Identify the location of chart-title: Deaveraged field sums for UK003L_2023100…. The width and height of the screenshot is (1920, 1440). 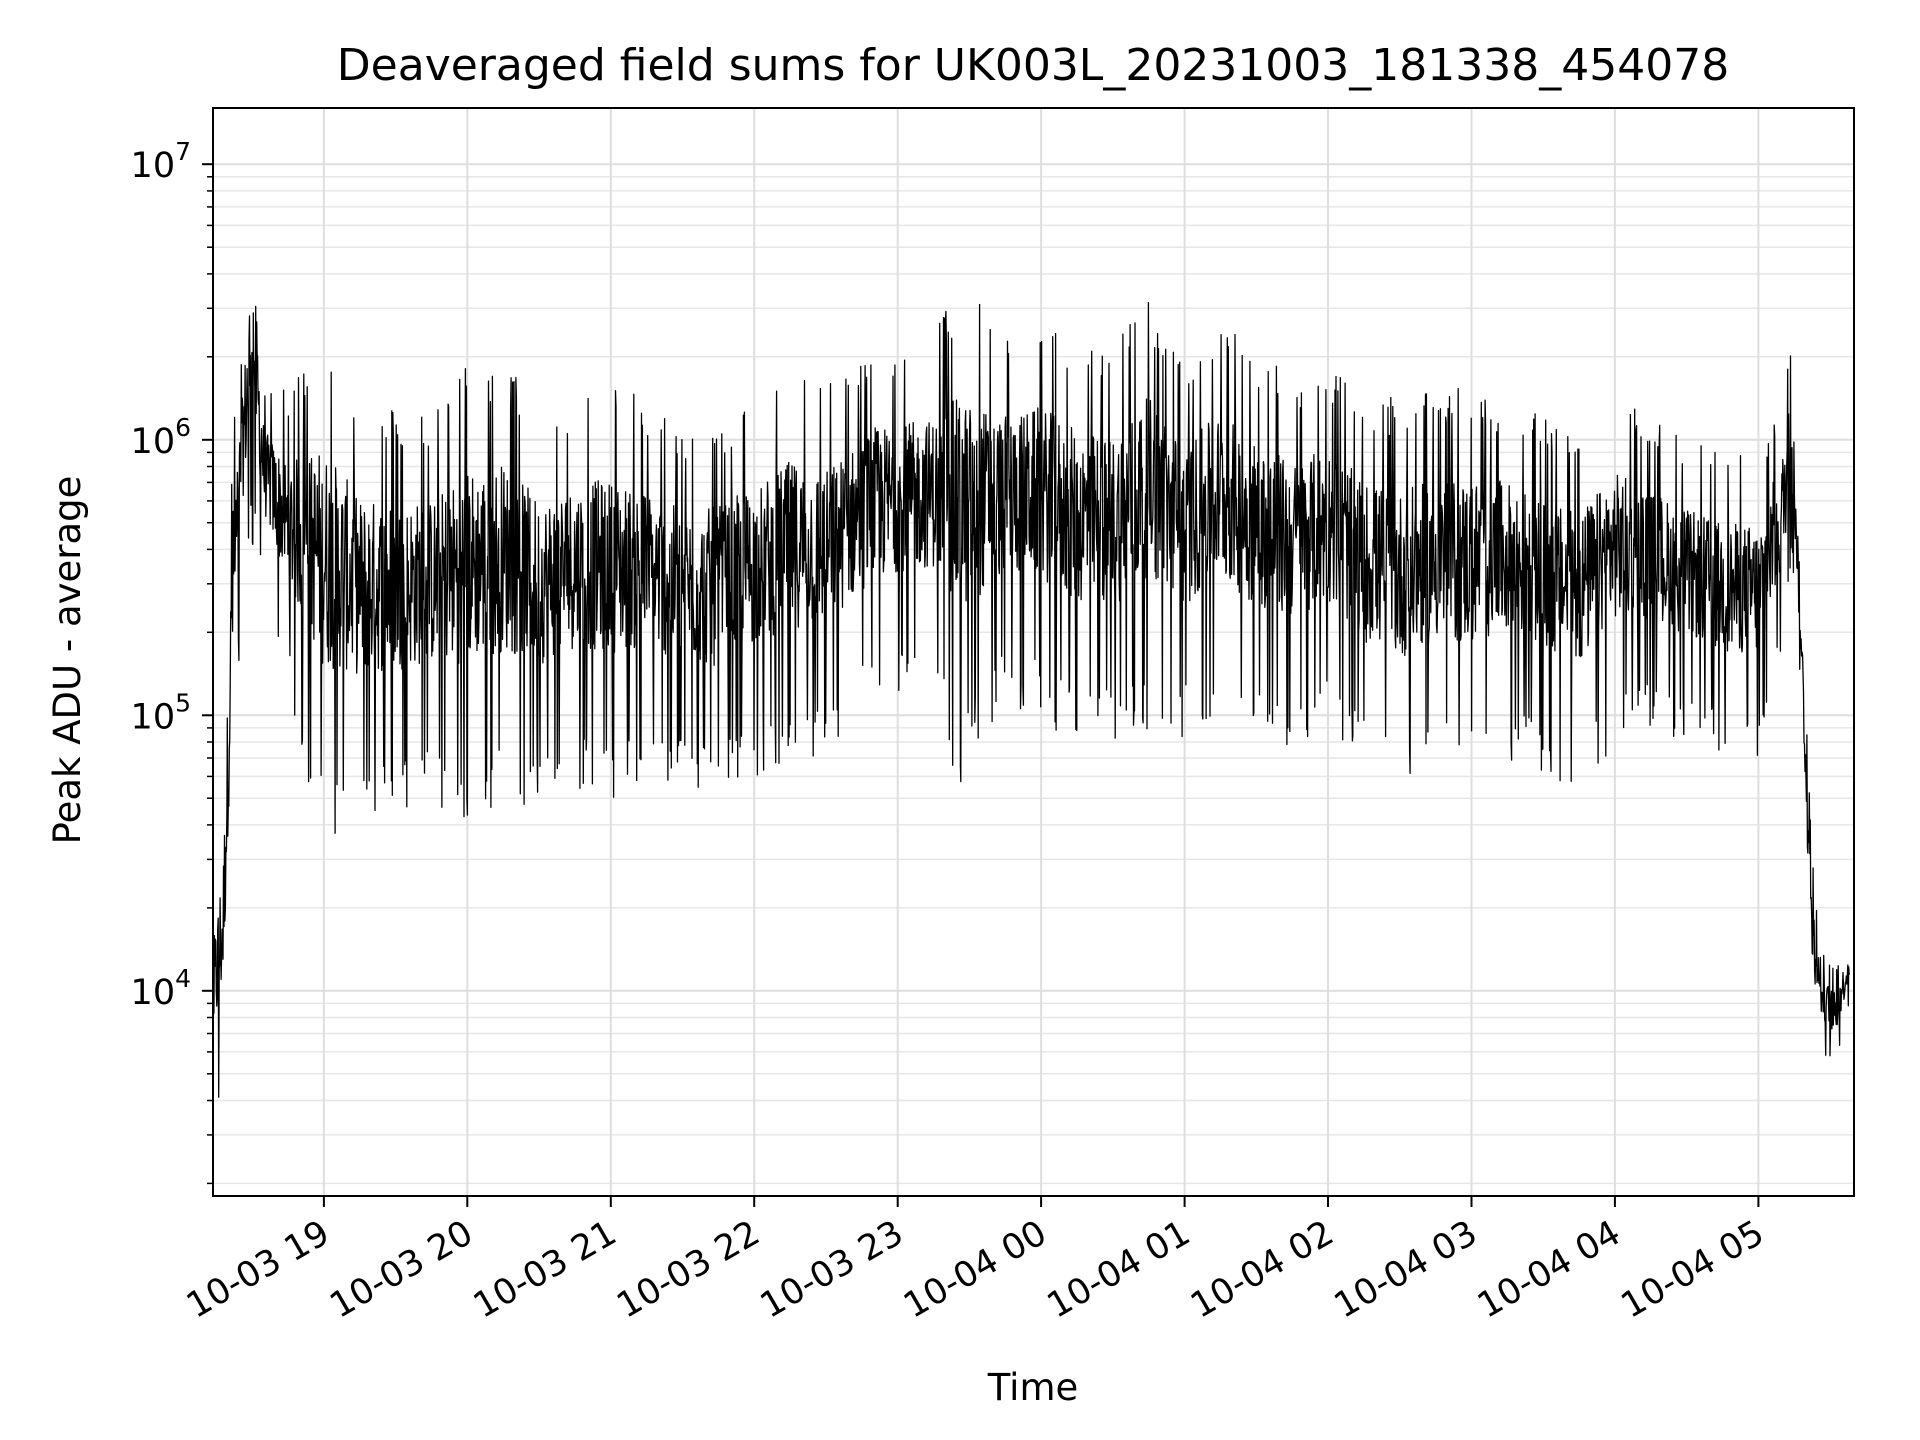
(1033, 65).